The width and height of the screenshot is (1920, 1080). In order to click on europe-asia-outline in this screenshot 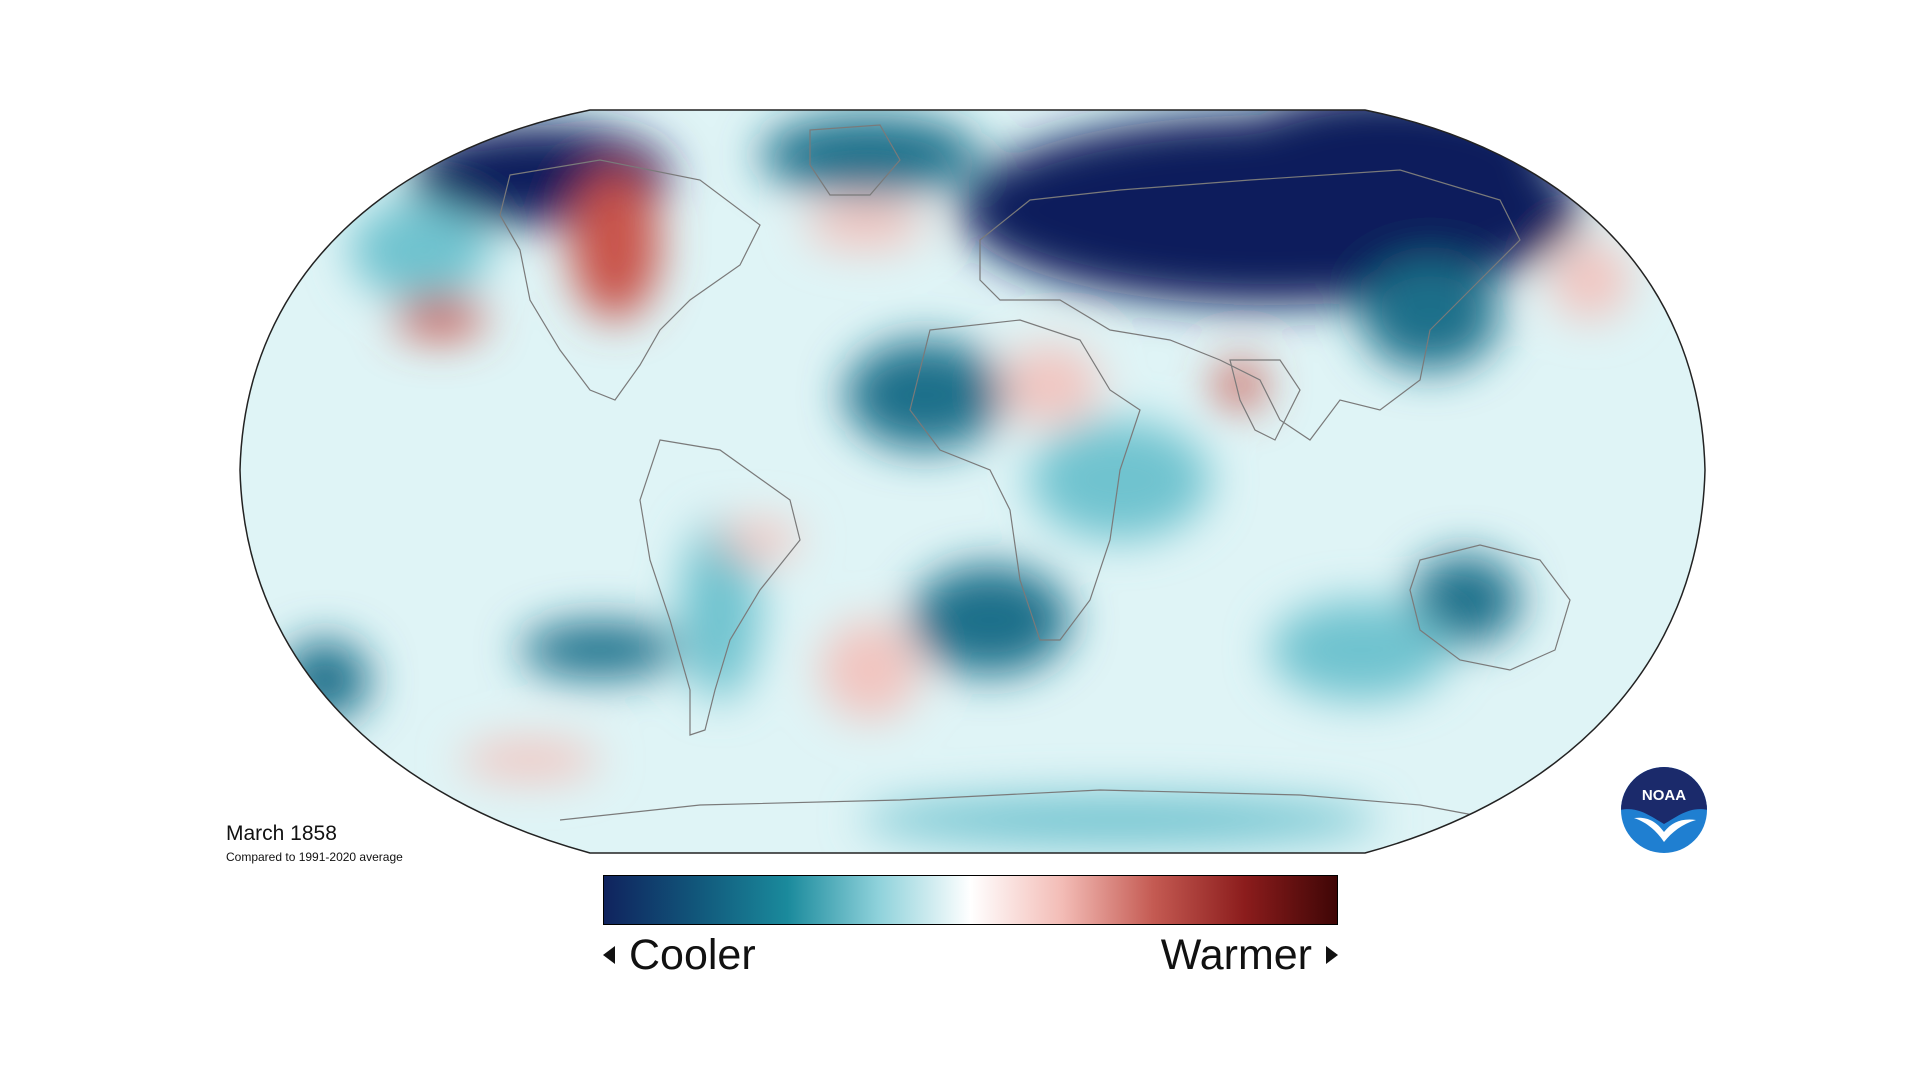, I will do `click(1250, 305)`.